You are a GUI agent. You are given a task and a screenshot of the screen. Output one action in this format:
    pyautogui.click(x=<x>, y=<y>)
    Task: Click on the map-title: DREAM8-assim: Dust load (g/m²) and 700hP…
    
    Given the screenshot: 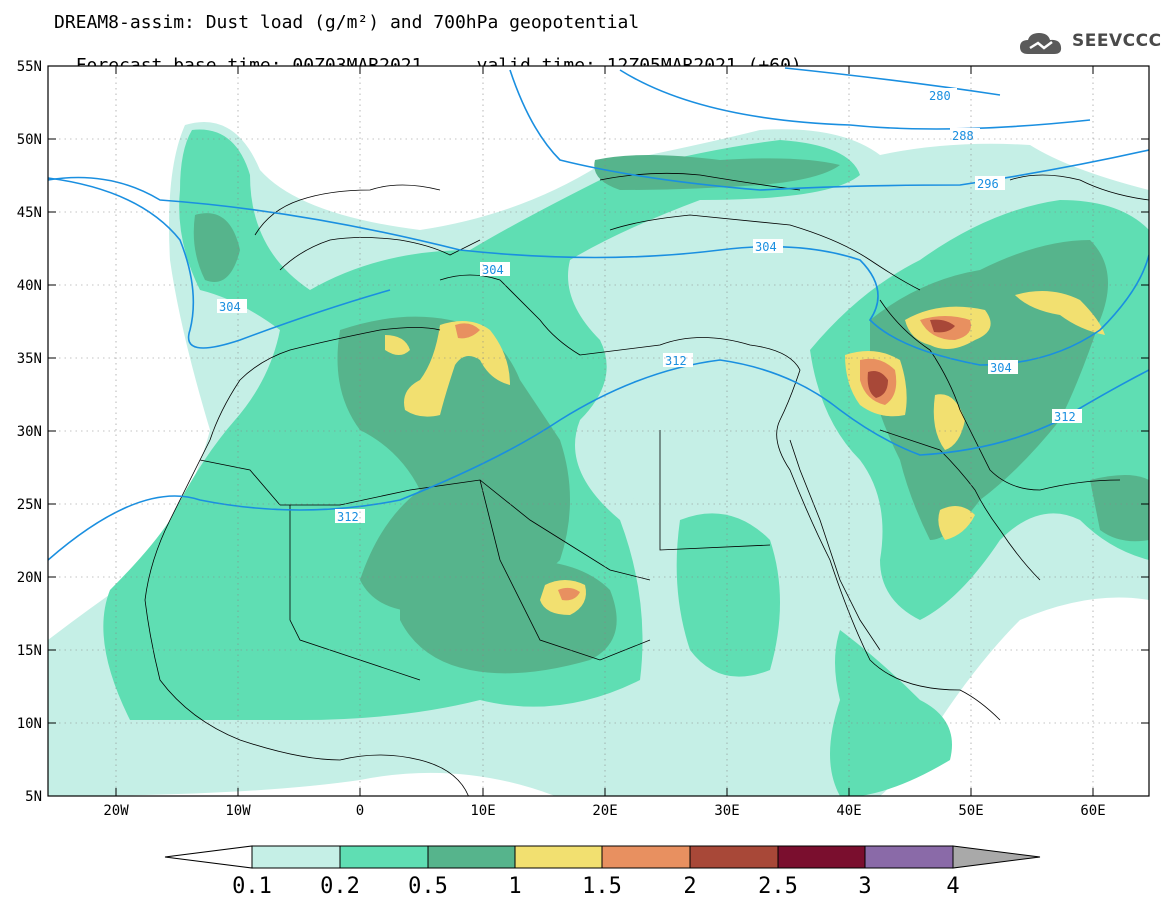 What is the action you would take?
    pyautogui.click(x=347, y=22)
    